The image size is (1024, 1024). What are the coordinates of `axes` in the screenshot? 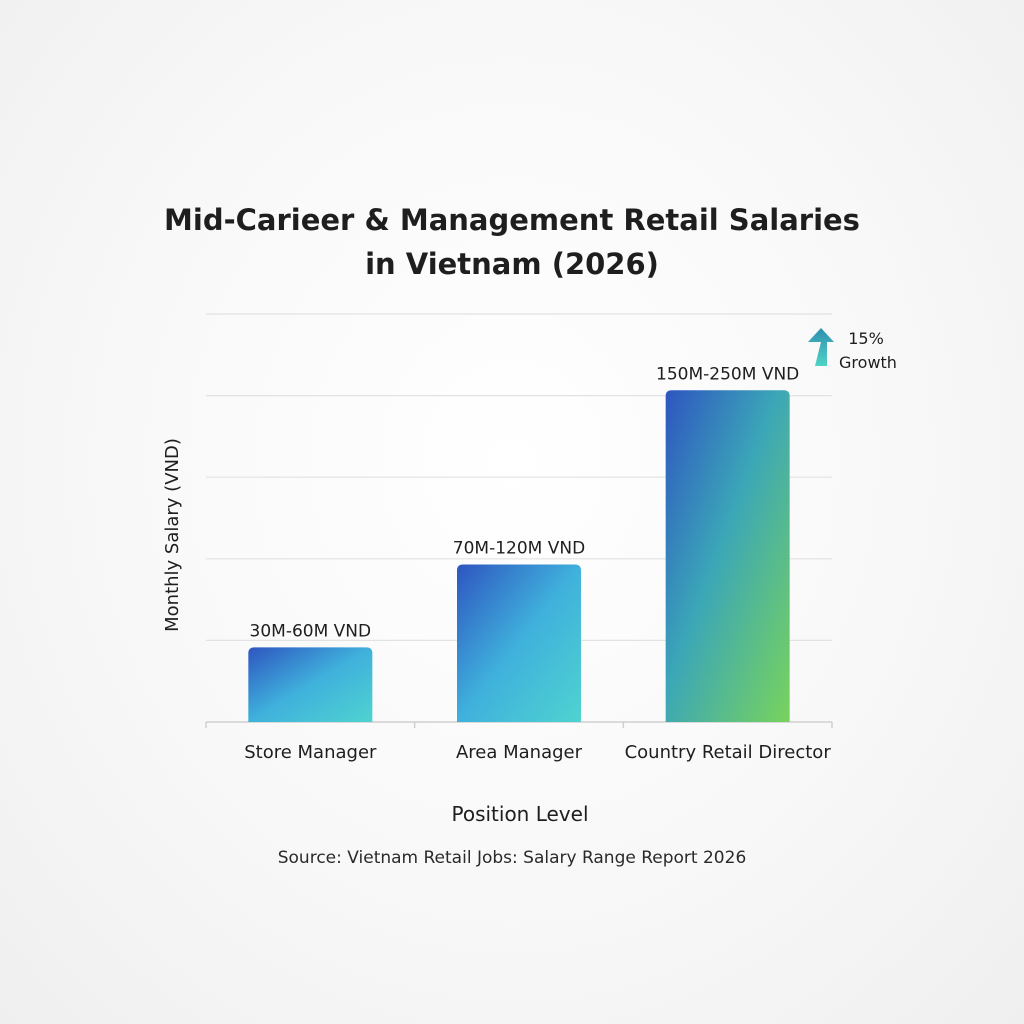 It's located at (519, 724).